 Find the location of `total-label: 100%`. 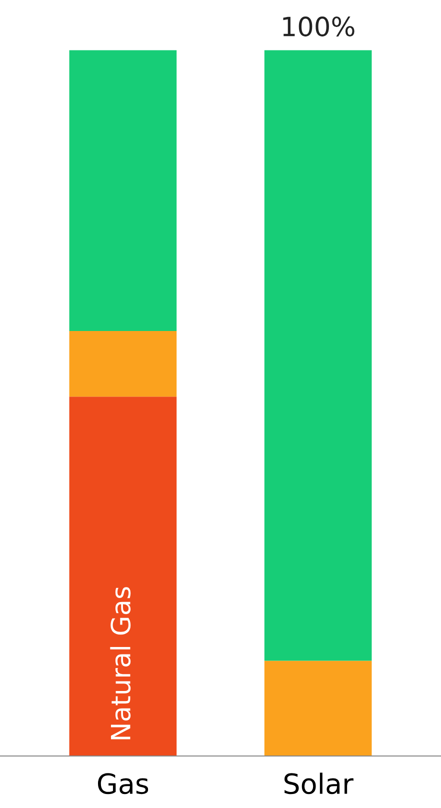

total-label: 100% is located at coordinates (318, 26).